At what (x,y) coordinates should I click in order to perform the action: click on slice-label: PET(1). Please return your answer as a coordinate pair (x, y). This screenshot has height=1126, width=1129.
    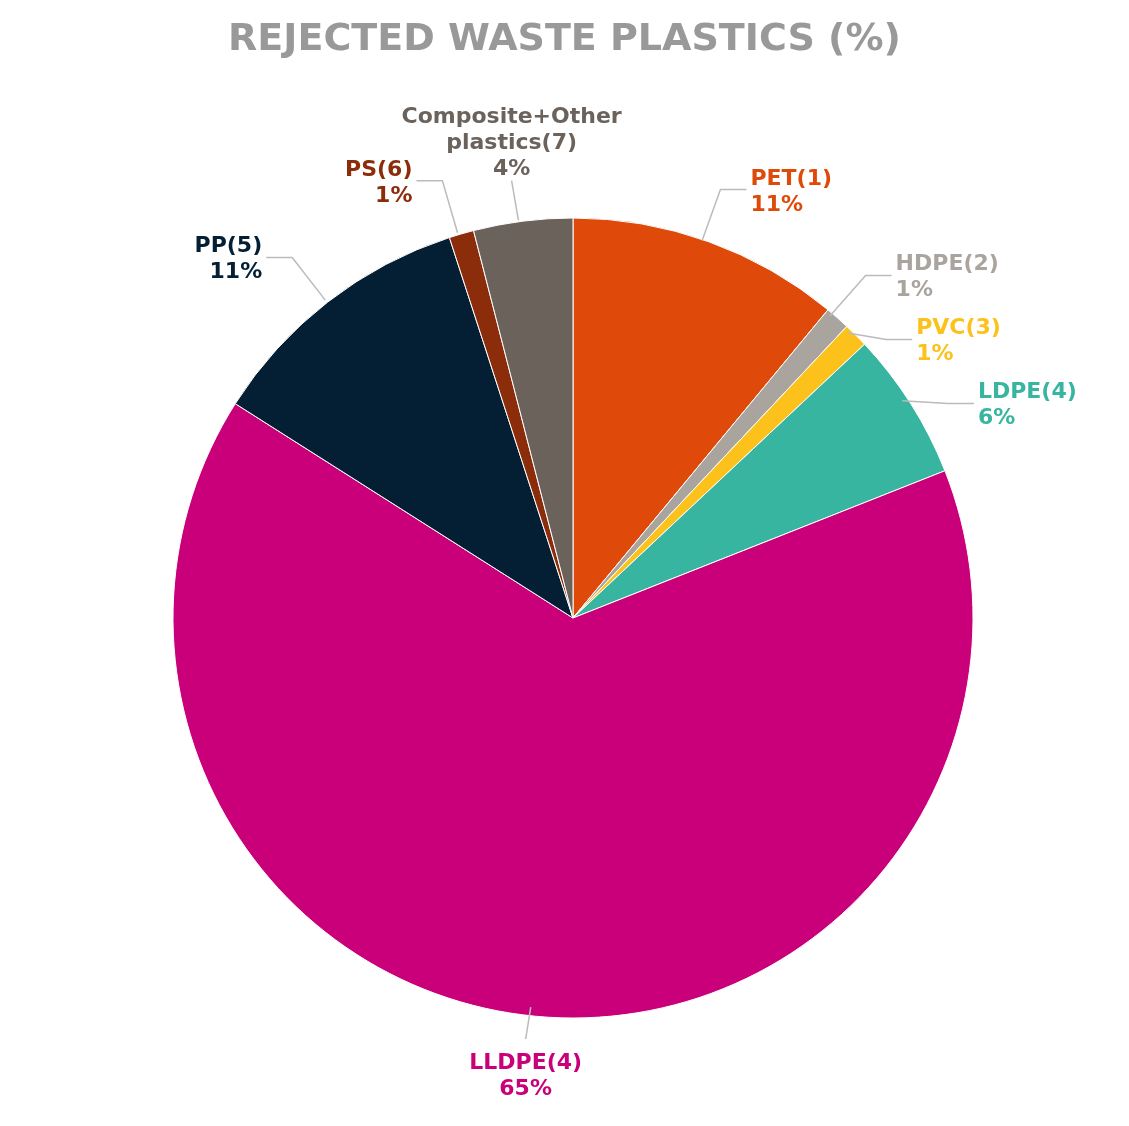
    Looking at the image, I should click on (791, 177).